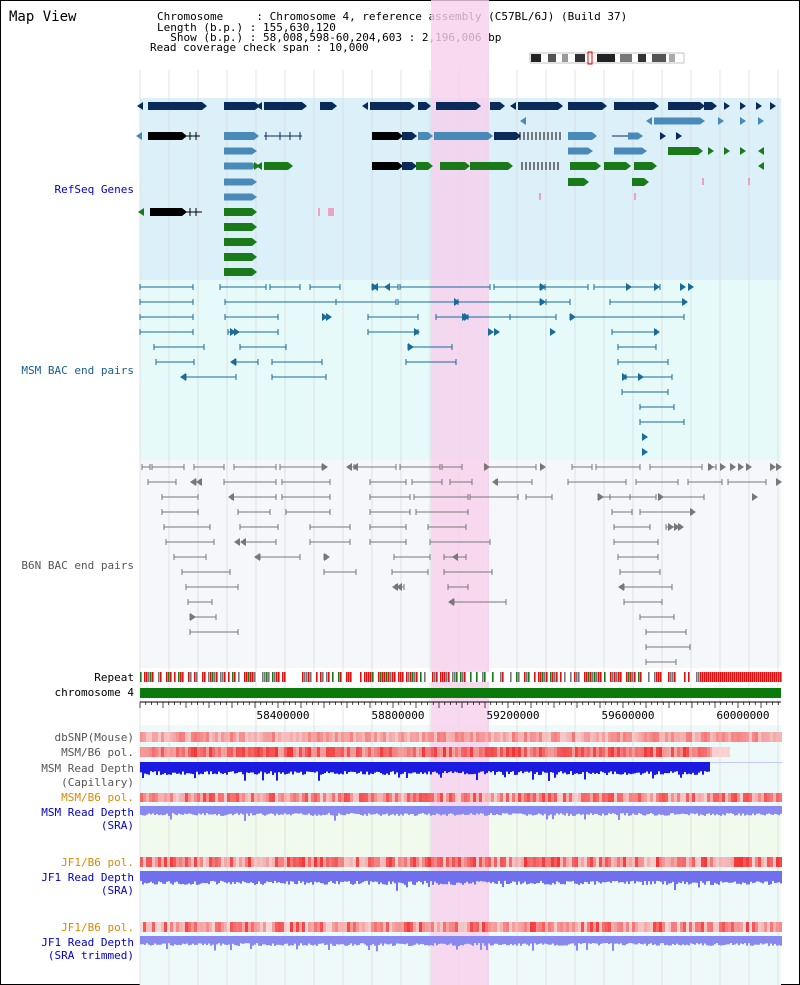 Image resolution: width=800 pixels, height=985 pixels. Describe the element at coordinates (635, 196) in the screenshot. I see `marker` at that location.